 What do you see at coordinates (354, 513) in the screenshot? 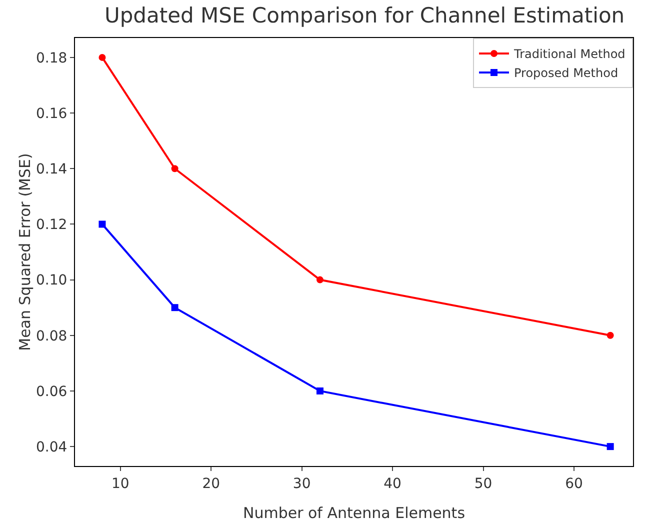
I see `x-axis-title: Number of Antenna Elements` at bounding box center [354, 513].